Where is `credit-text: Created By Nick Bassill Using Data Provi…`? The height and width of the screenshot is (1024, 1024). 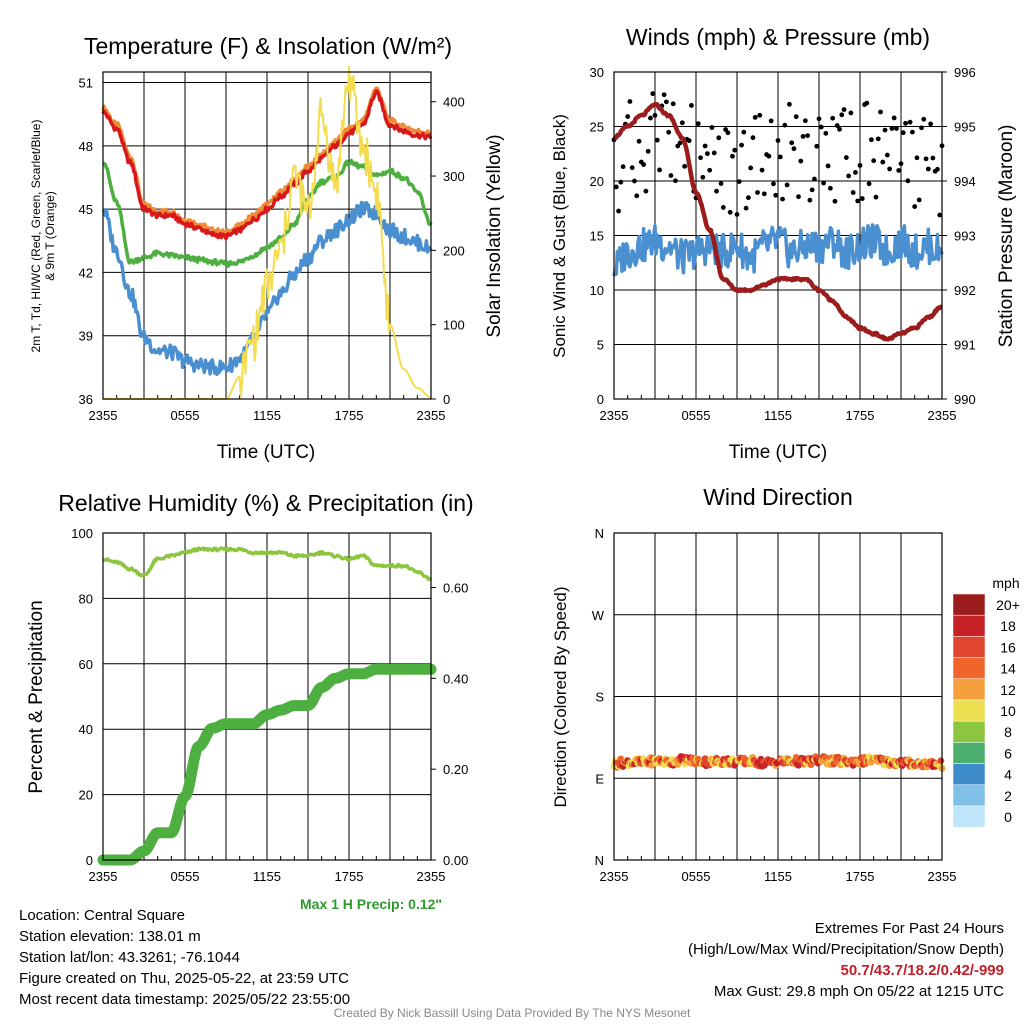 credit-text: Created By Nick Bassill Using Data Provi… is located at coordinates (512, 1013).